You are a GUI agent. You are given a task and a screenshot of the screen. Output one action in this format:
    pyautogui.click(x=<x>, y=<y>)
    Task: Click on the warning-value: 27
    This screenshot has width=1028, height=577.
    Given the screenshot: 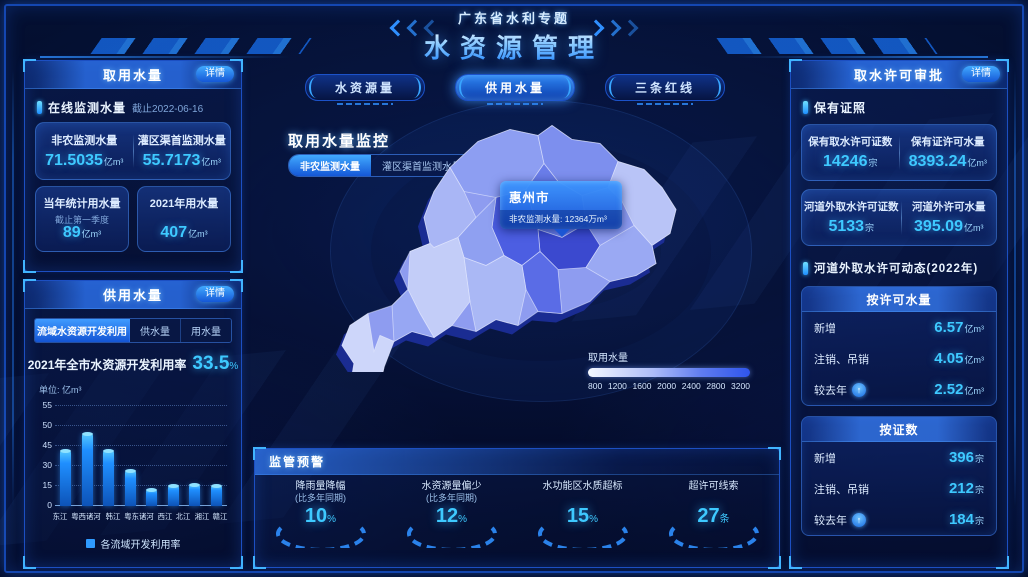 What is the action you would take?
    pyautogui.click(x=708, y=516)
    